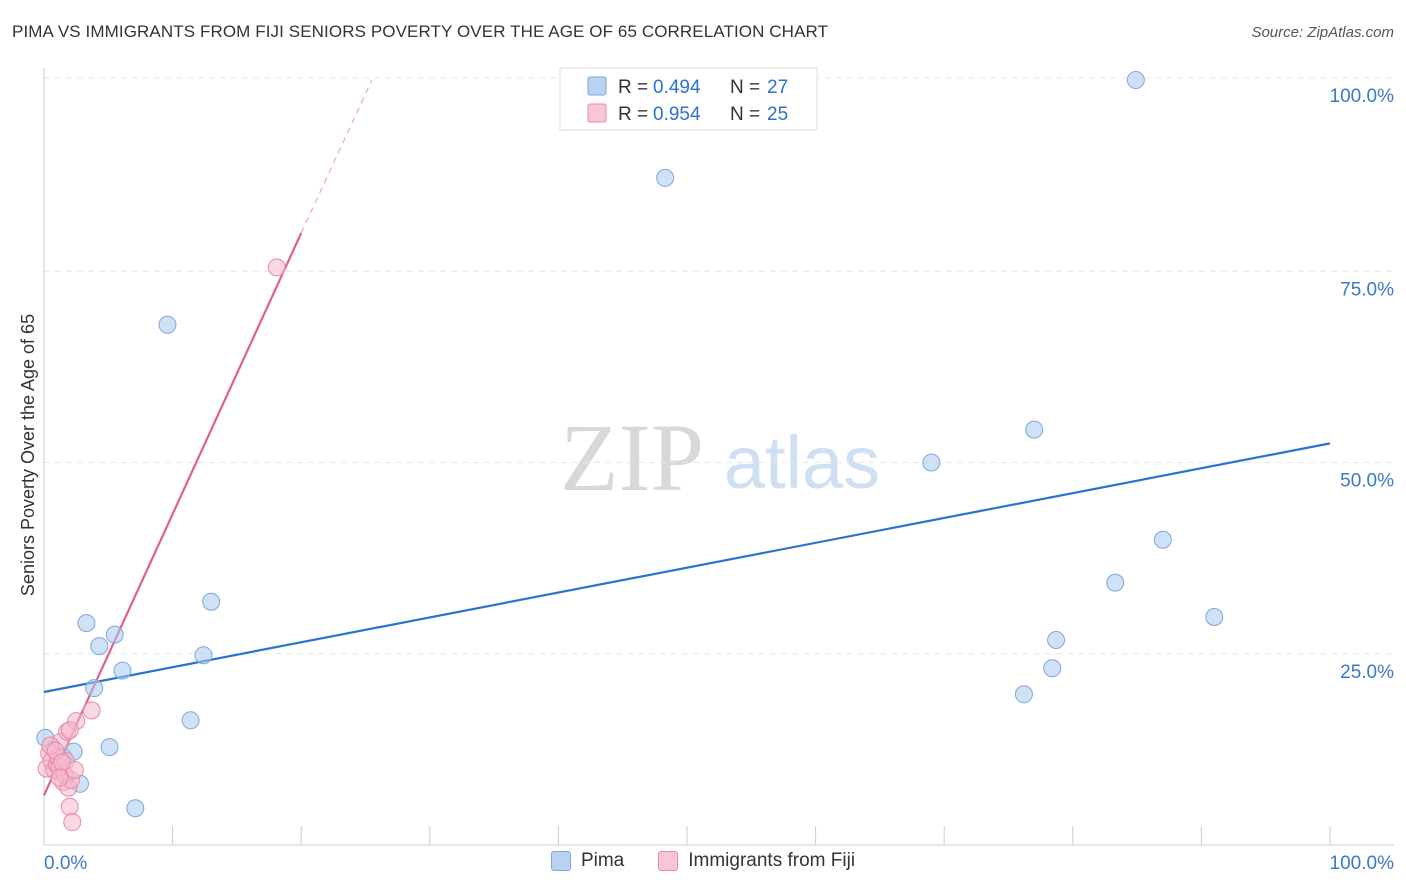 This screenshot has height=892, width=1406. What do you see at coordinates (772, 860) in the screenshot?
I see `legend-label-fiji: Immigrants from Fiji` at bounding box center [772, 860].